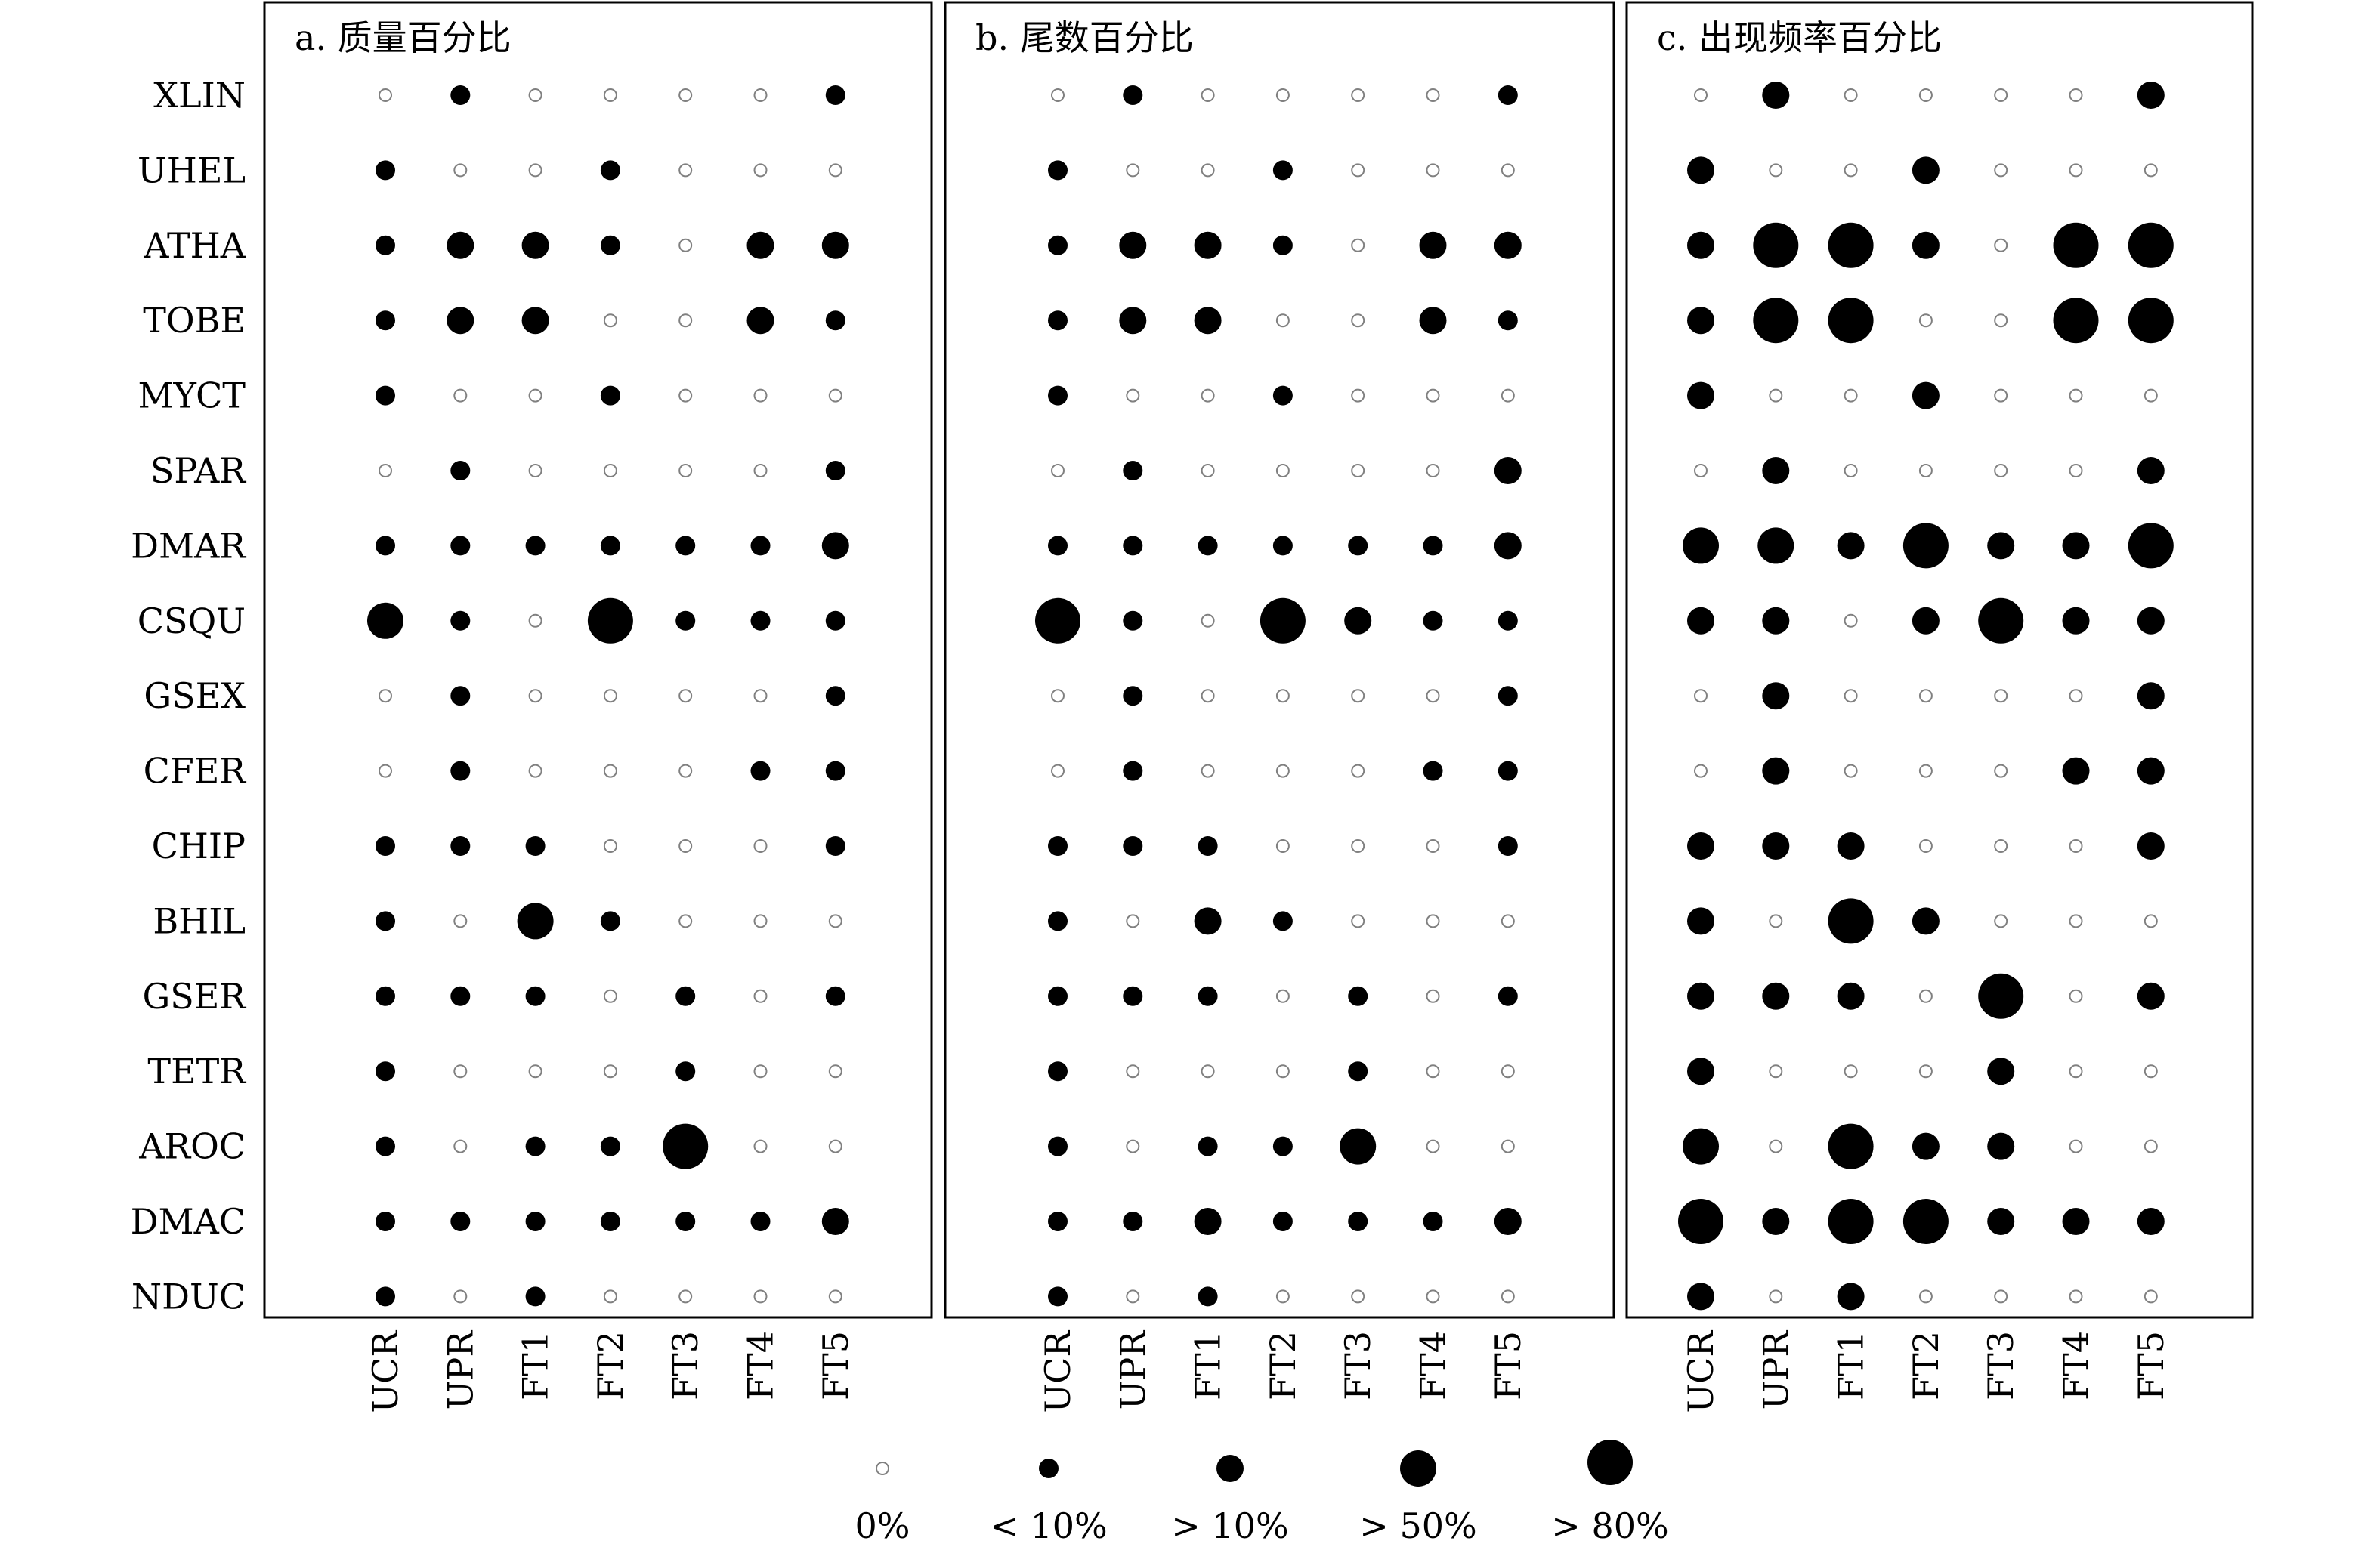 This screenshot has height=1550, width=2380. I want to click on dot-nduc-ucr, so click(1058, 1297).